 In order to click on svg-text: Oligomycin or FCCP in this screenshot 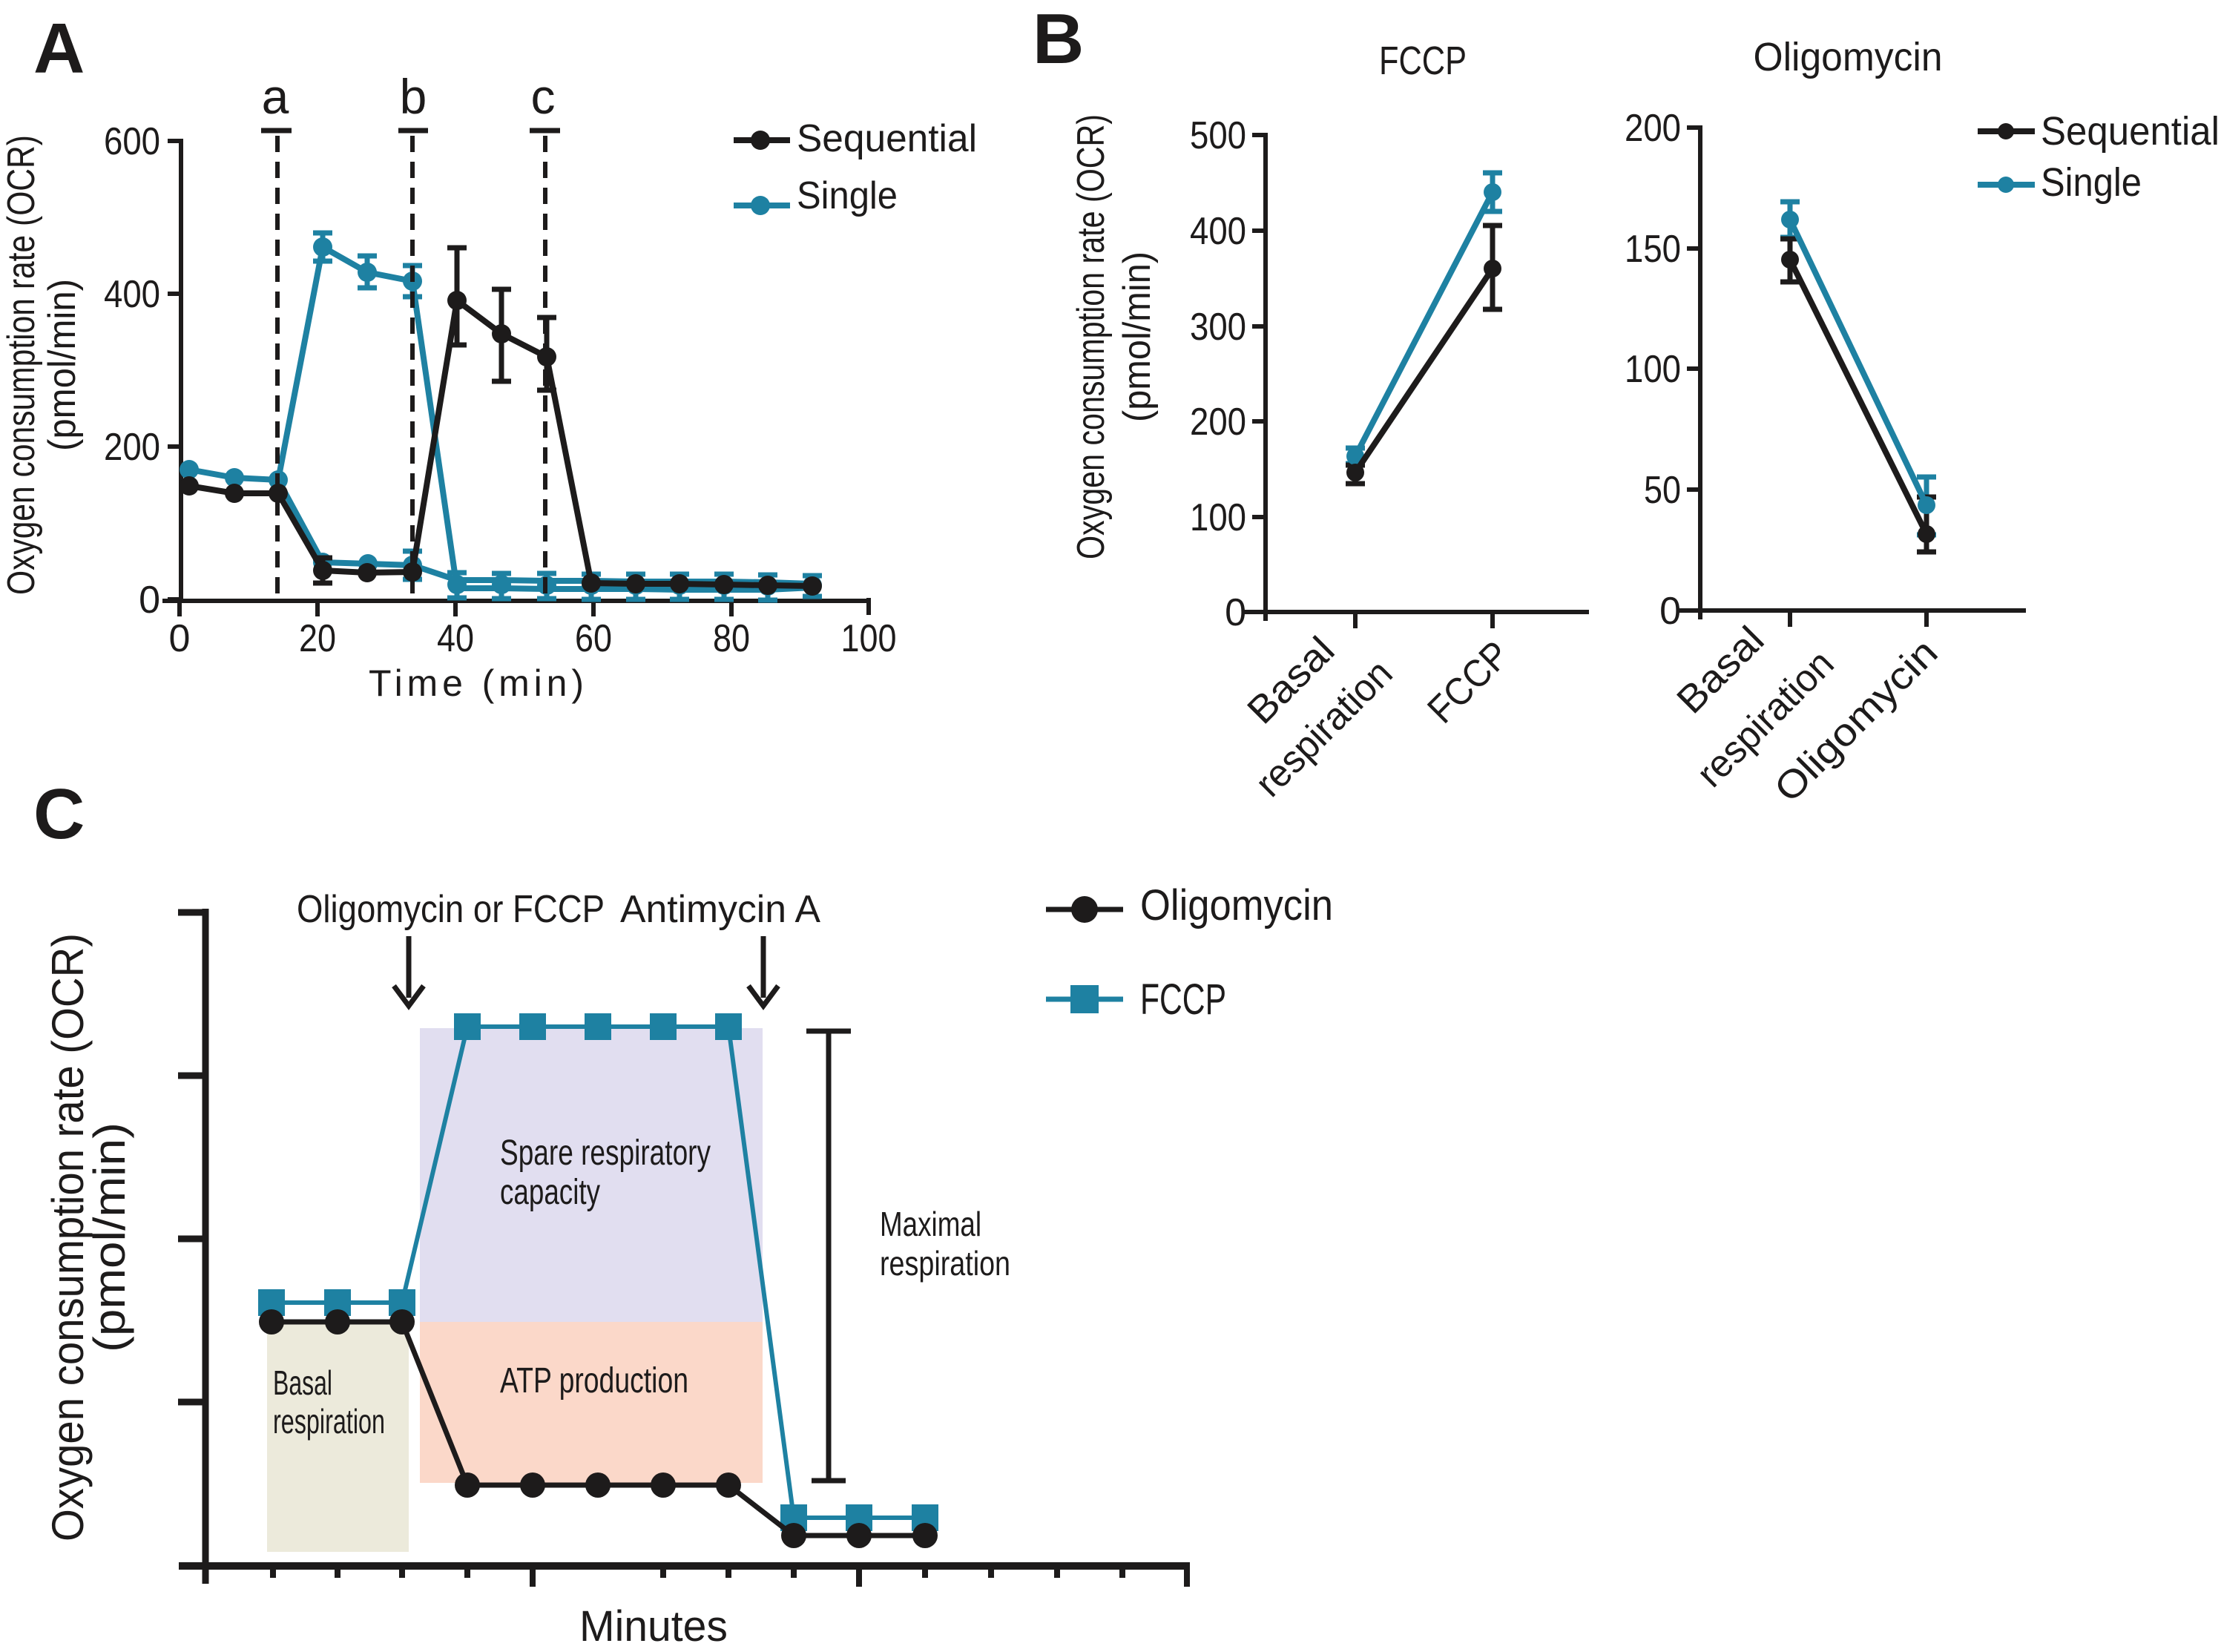, I will do `click(451, 910)`.